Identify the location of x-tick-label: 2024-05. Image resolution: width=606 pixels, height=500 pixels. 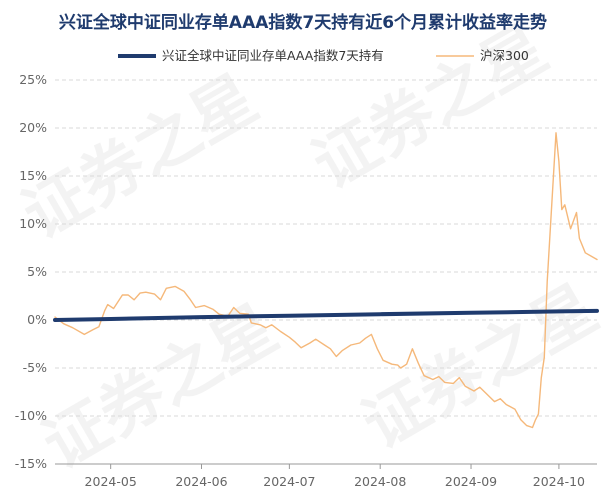
(111, 481).